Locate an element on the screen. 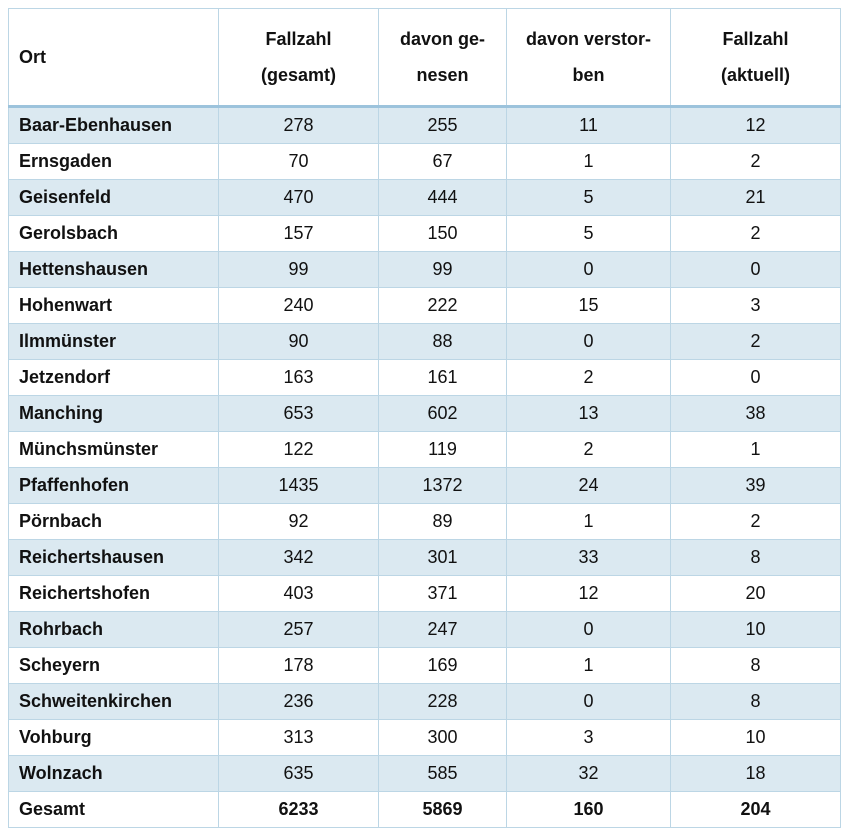 The image size is (841, 836). table-row: Pfaffenhofen 1435 1372 24 39 is located at coordinates (424, 485).